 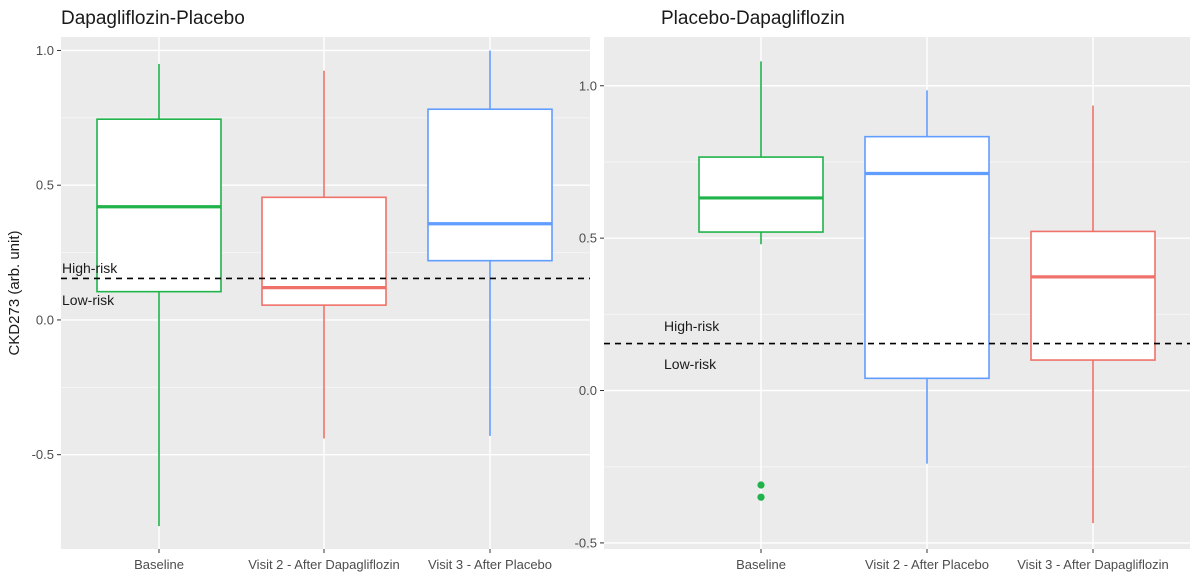 I want to click on panel-1-xtick-label: Visit 3 - After Placebo, so click(x=490, y=564).